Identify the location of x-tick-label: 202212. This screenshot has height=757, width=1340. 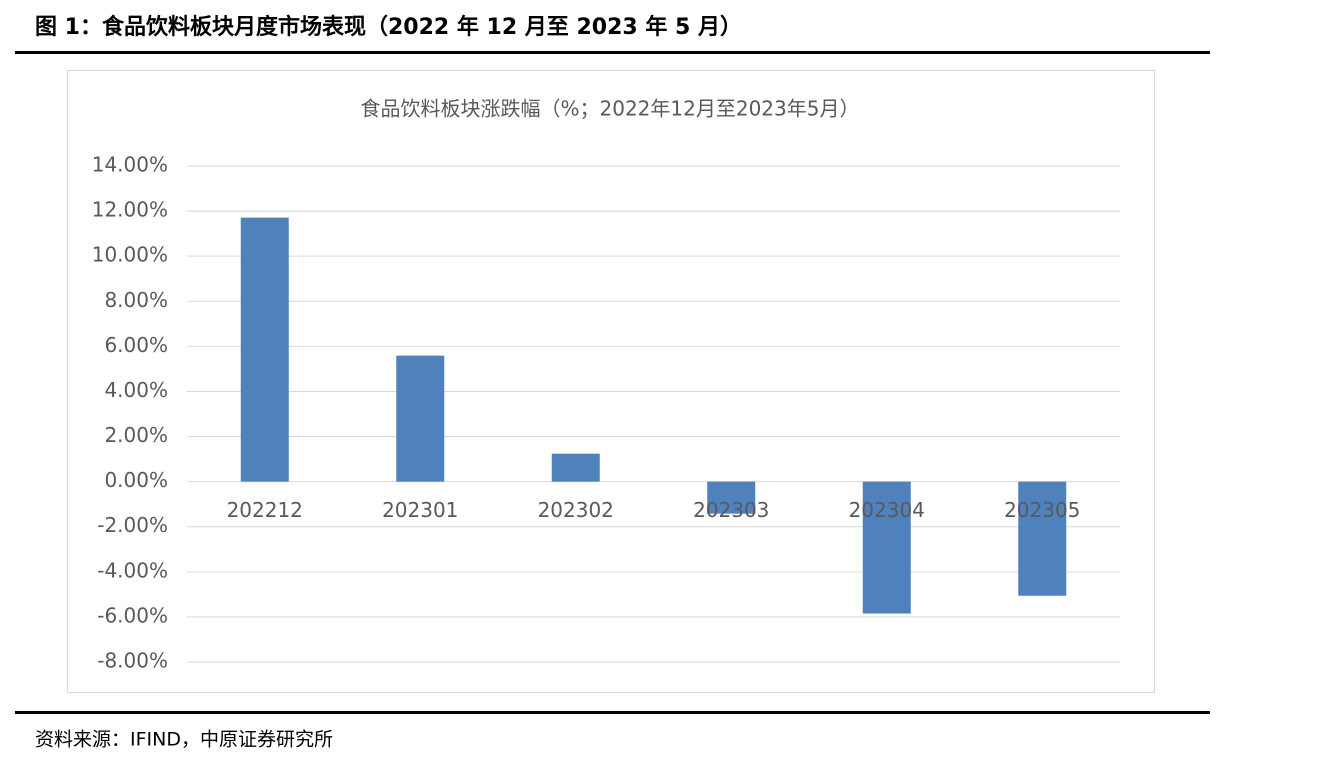
(265, 510).